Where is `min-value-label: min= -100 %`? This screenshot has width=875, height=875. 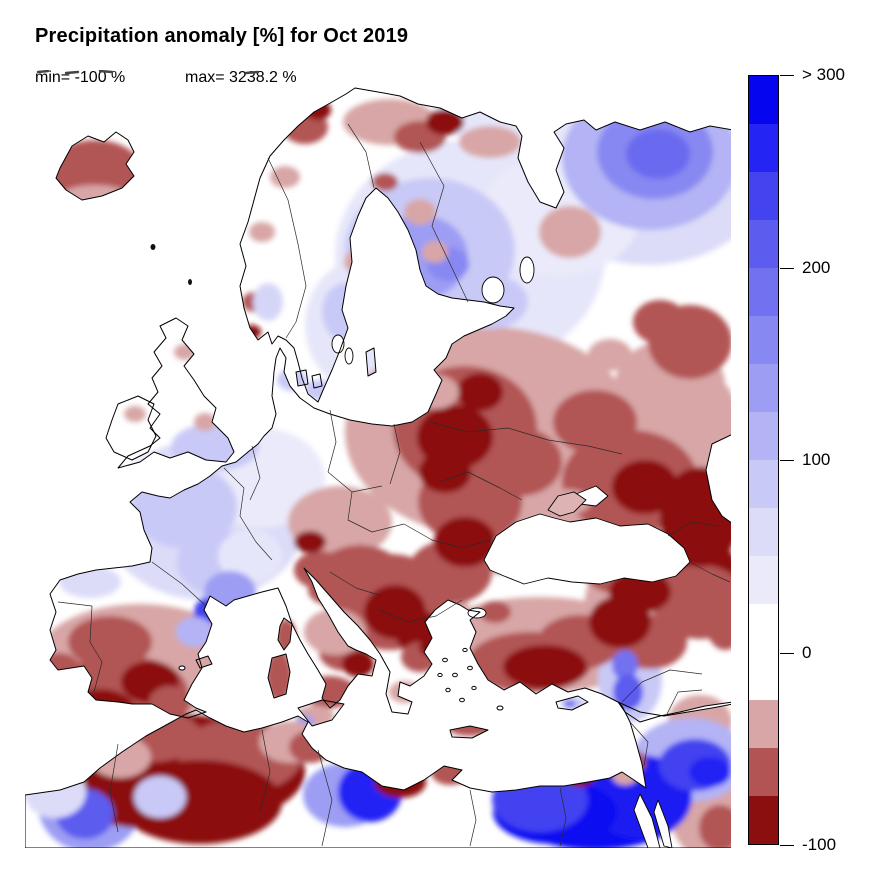
min-value-label: min= -100 % is located at coordinates (80, 77).